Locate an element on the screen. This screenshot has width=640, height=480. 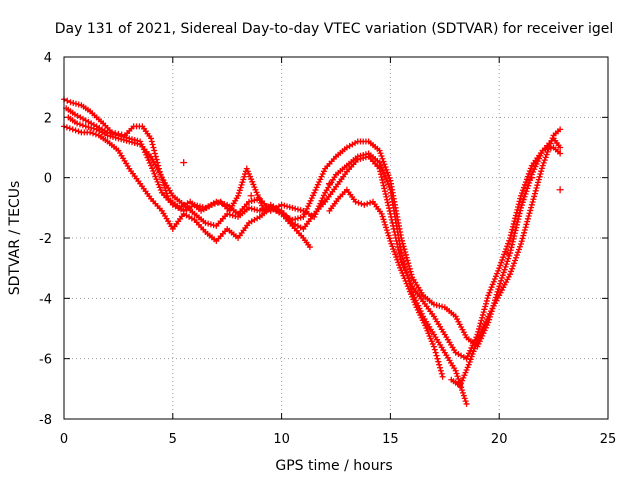
x-tick-label: 25 is located at coordinates (608, 439).